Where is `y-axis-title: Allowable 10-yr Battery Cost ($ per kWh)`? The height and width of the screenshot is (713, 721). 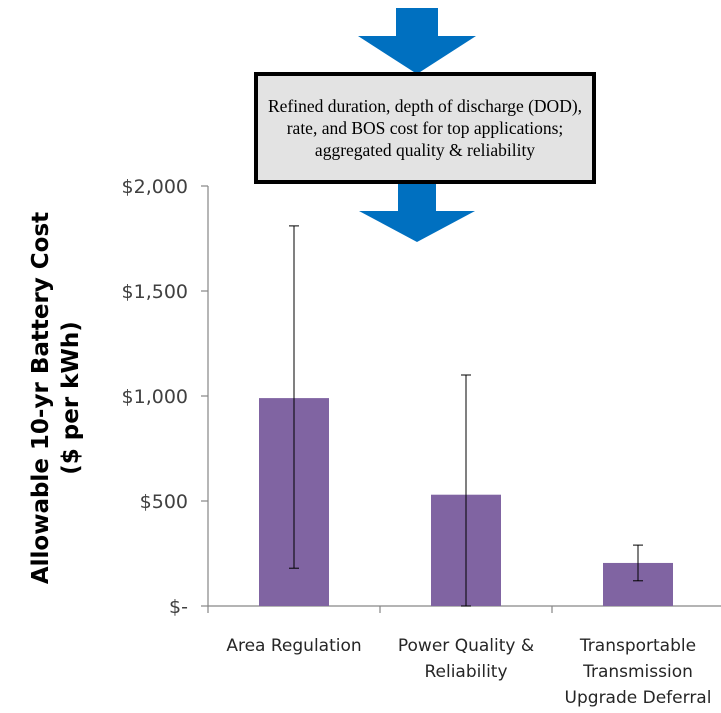 y-axis-title: Allowable 10-yr Battery Cost ($ per kWh) is located at coordinates (56, 398).